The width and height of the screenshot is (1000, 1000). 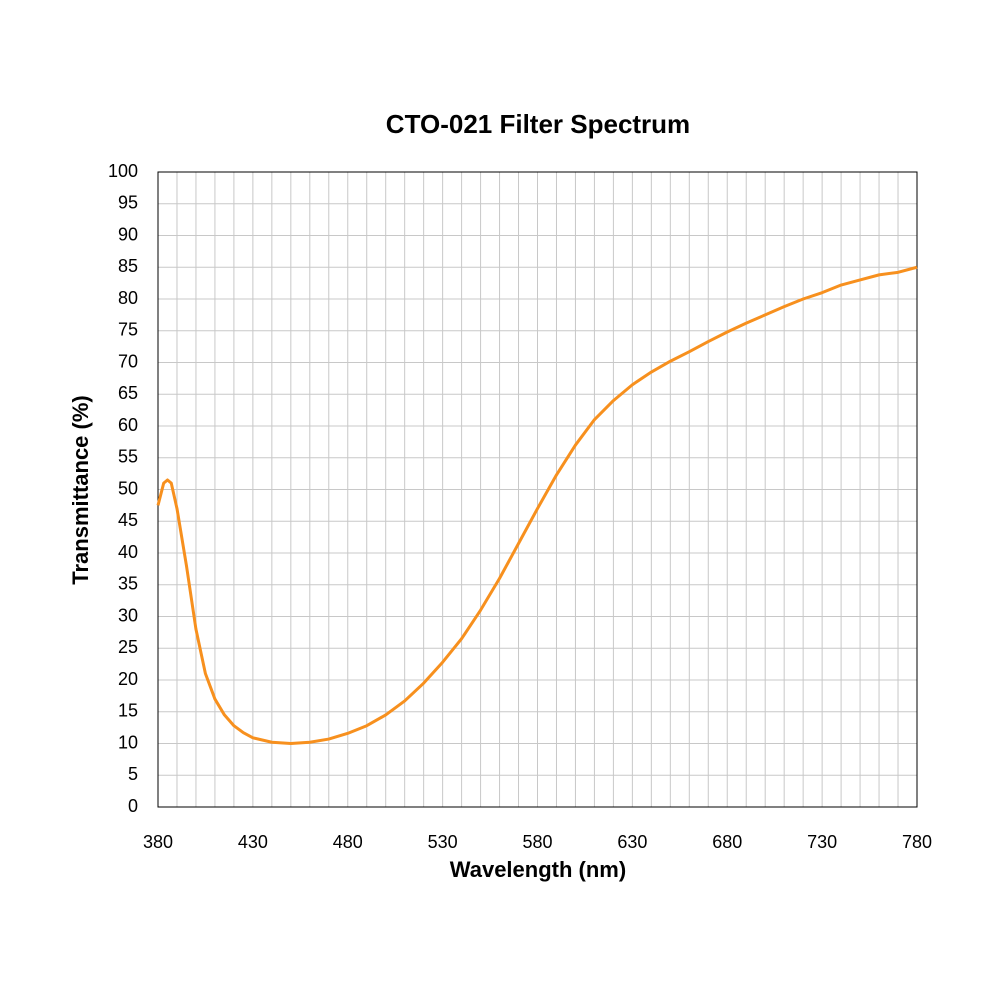 What do you see at coordinates (128, 330) in the screenshot?
I see `y-tick-label: 75` at bounding box center [128, 330].